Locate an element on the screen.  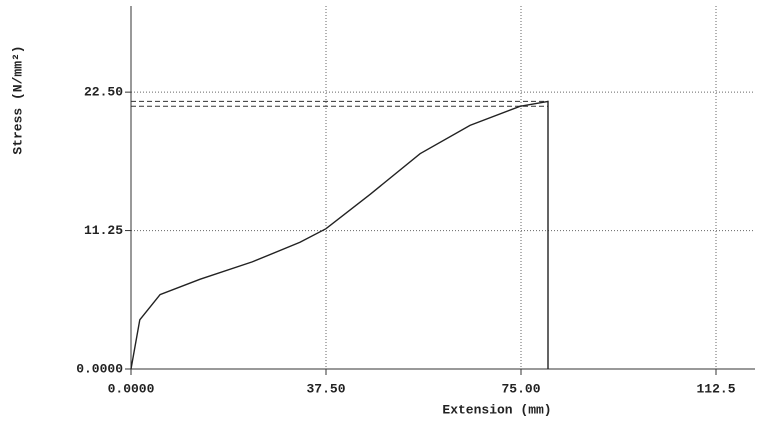
y-tick-label: 11.25 is located at coordinates (103, 230).